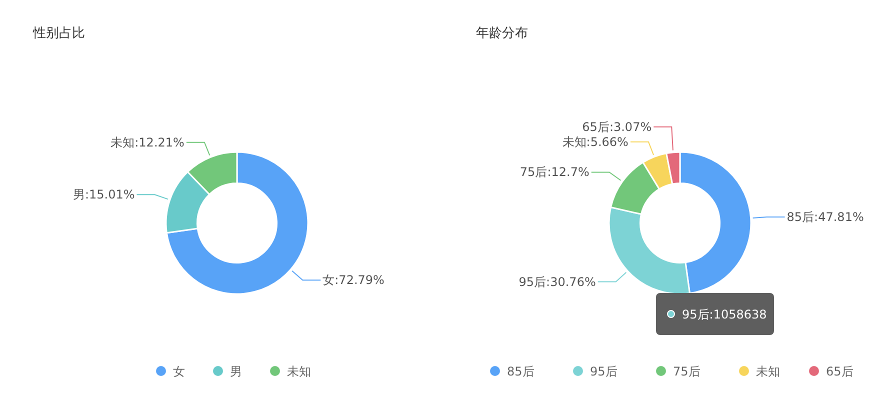 The height and width of the screenshot is (400, 886). Describe the element at coordinates (595, 141) in the screenshot. I see `data-label: 未知:5.66%` at that location.